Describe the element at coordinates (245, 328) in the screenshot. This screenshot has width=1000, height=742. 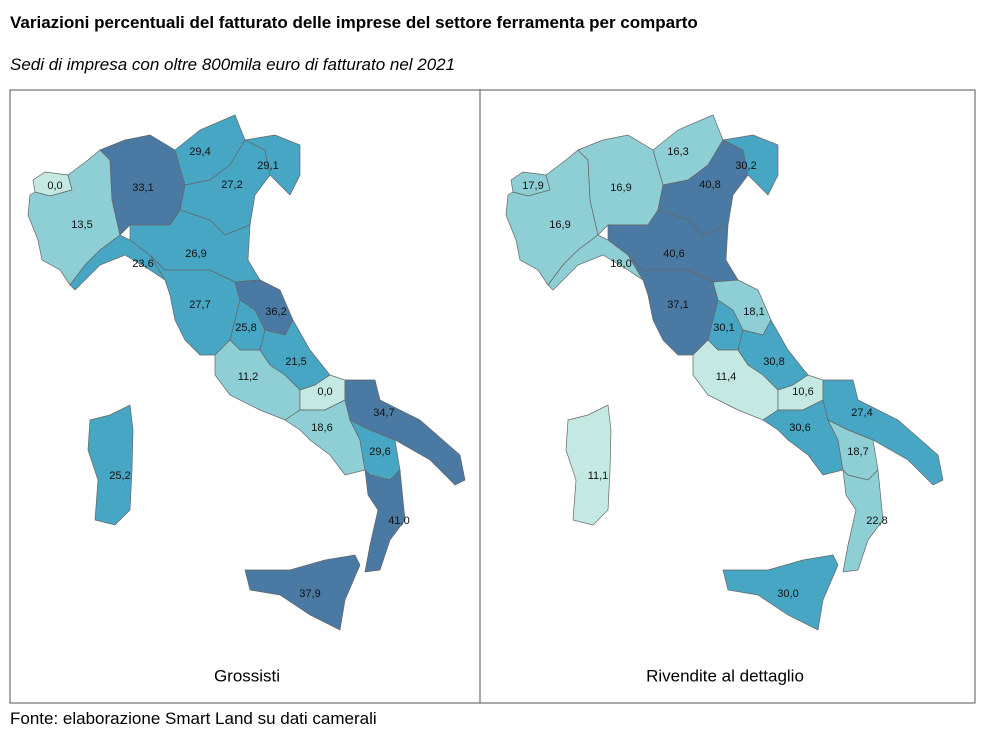
I see `region-value-label: 25,8` at that location.